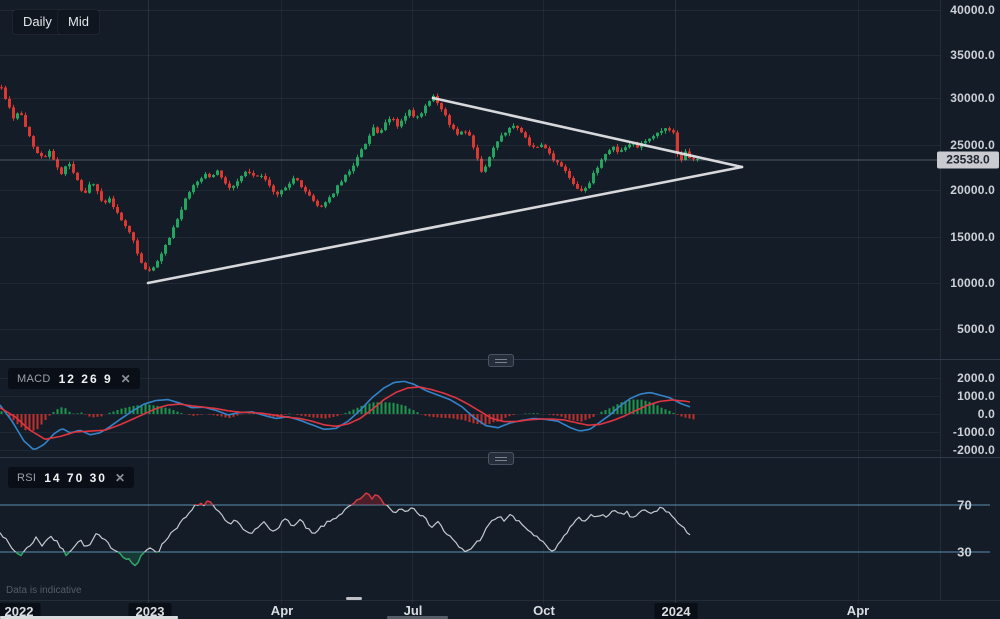 The width and height of the screenshot is (1000, 619). Describe the element at coordinates (544, 610) in the screenshot. I see `time-axis-label-oct: Oct` at that location.